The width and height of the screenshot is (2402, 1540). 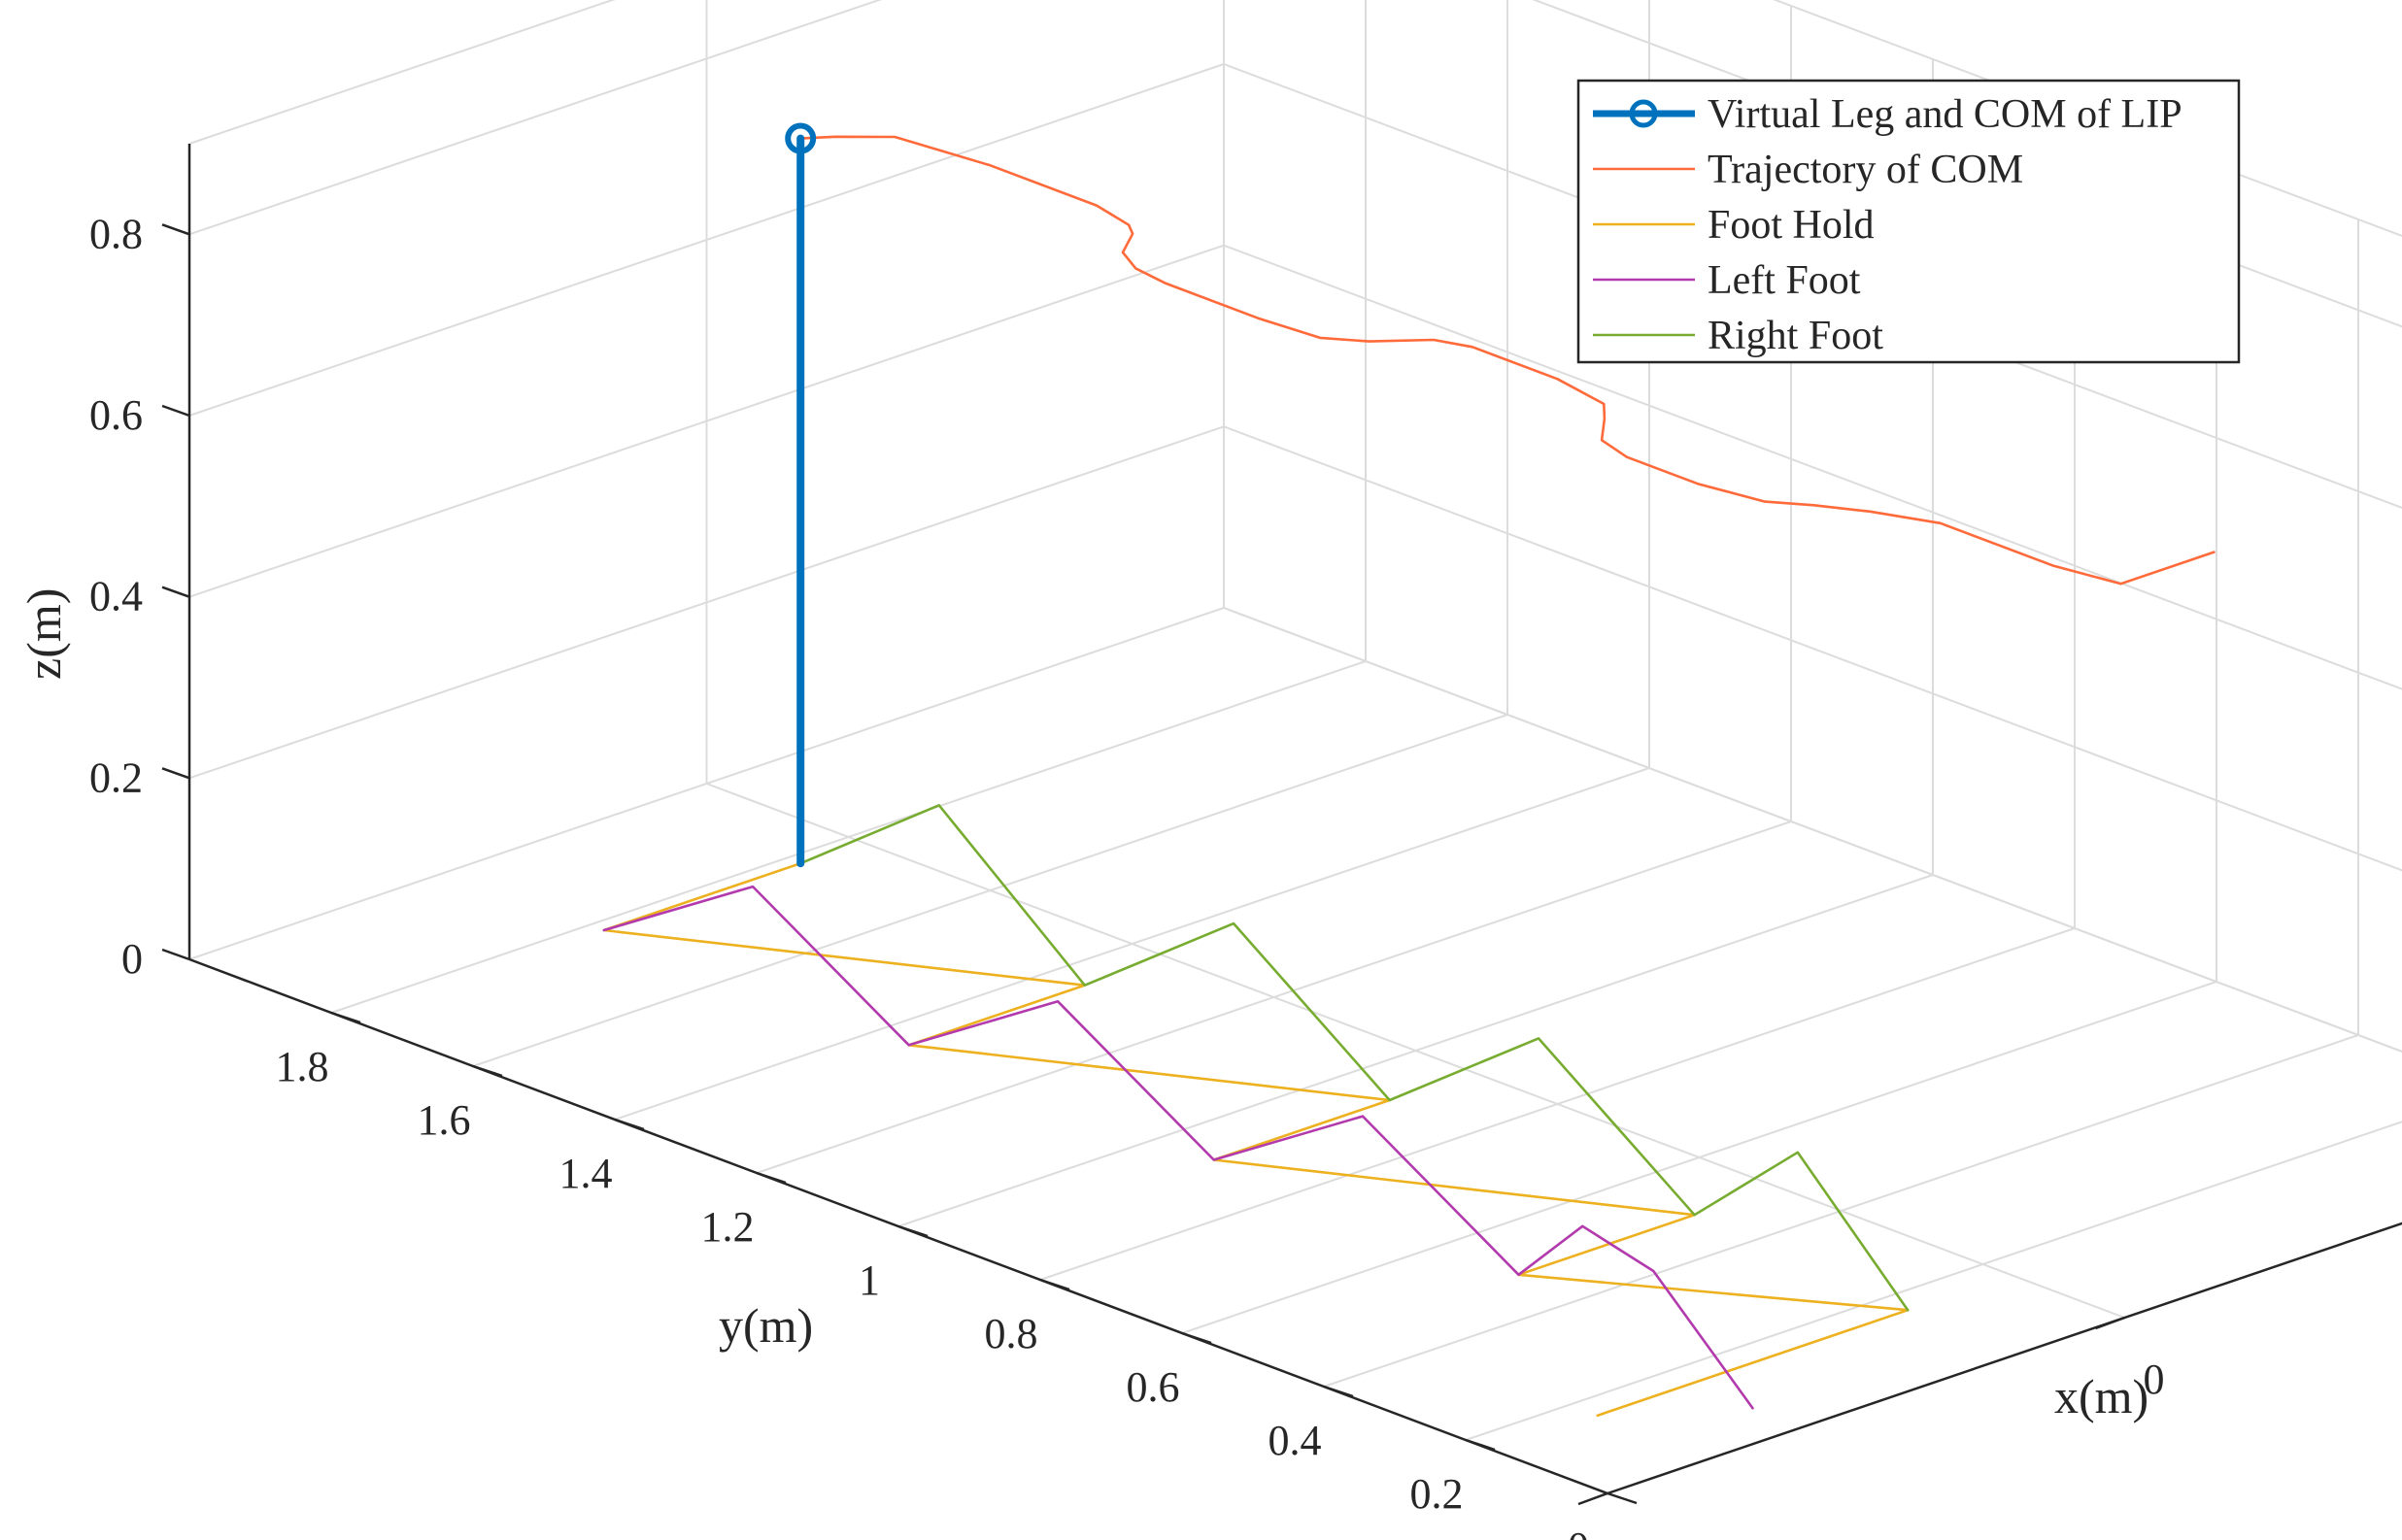 I want to click on grid-top-side, so click(x=2088, y=119).